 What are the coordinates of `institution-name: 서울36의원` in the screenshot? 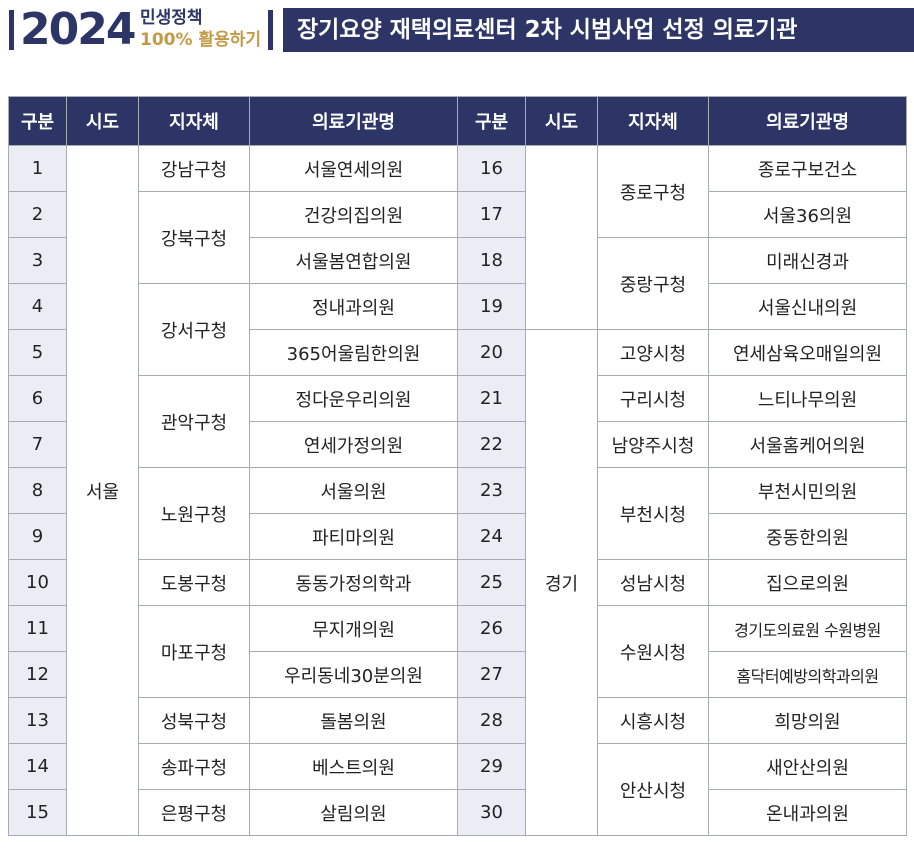 It's located at (807, 214).